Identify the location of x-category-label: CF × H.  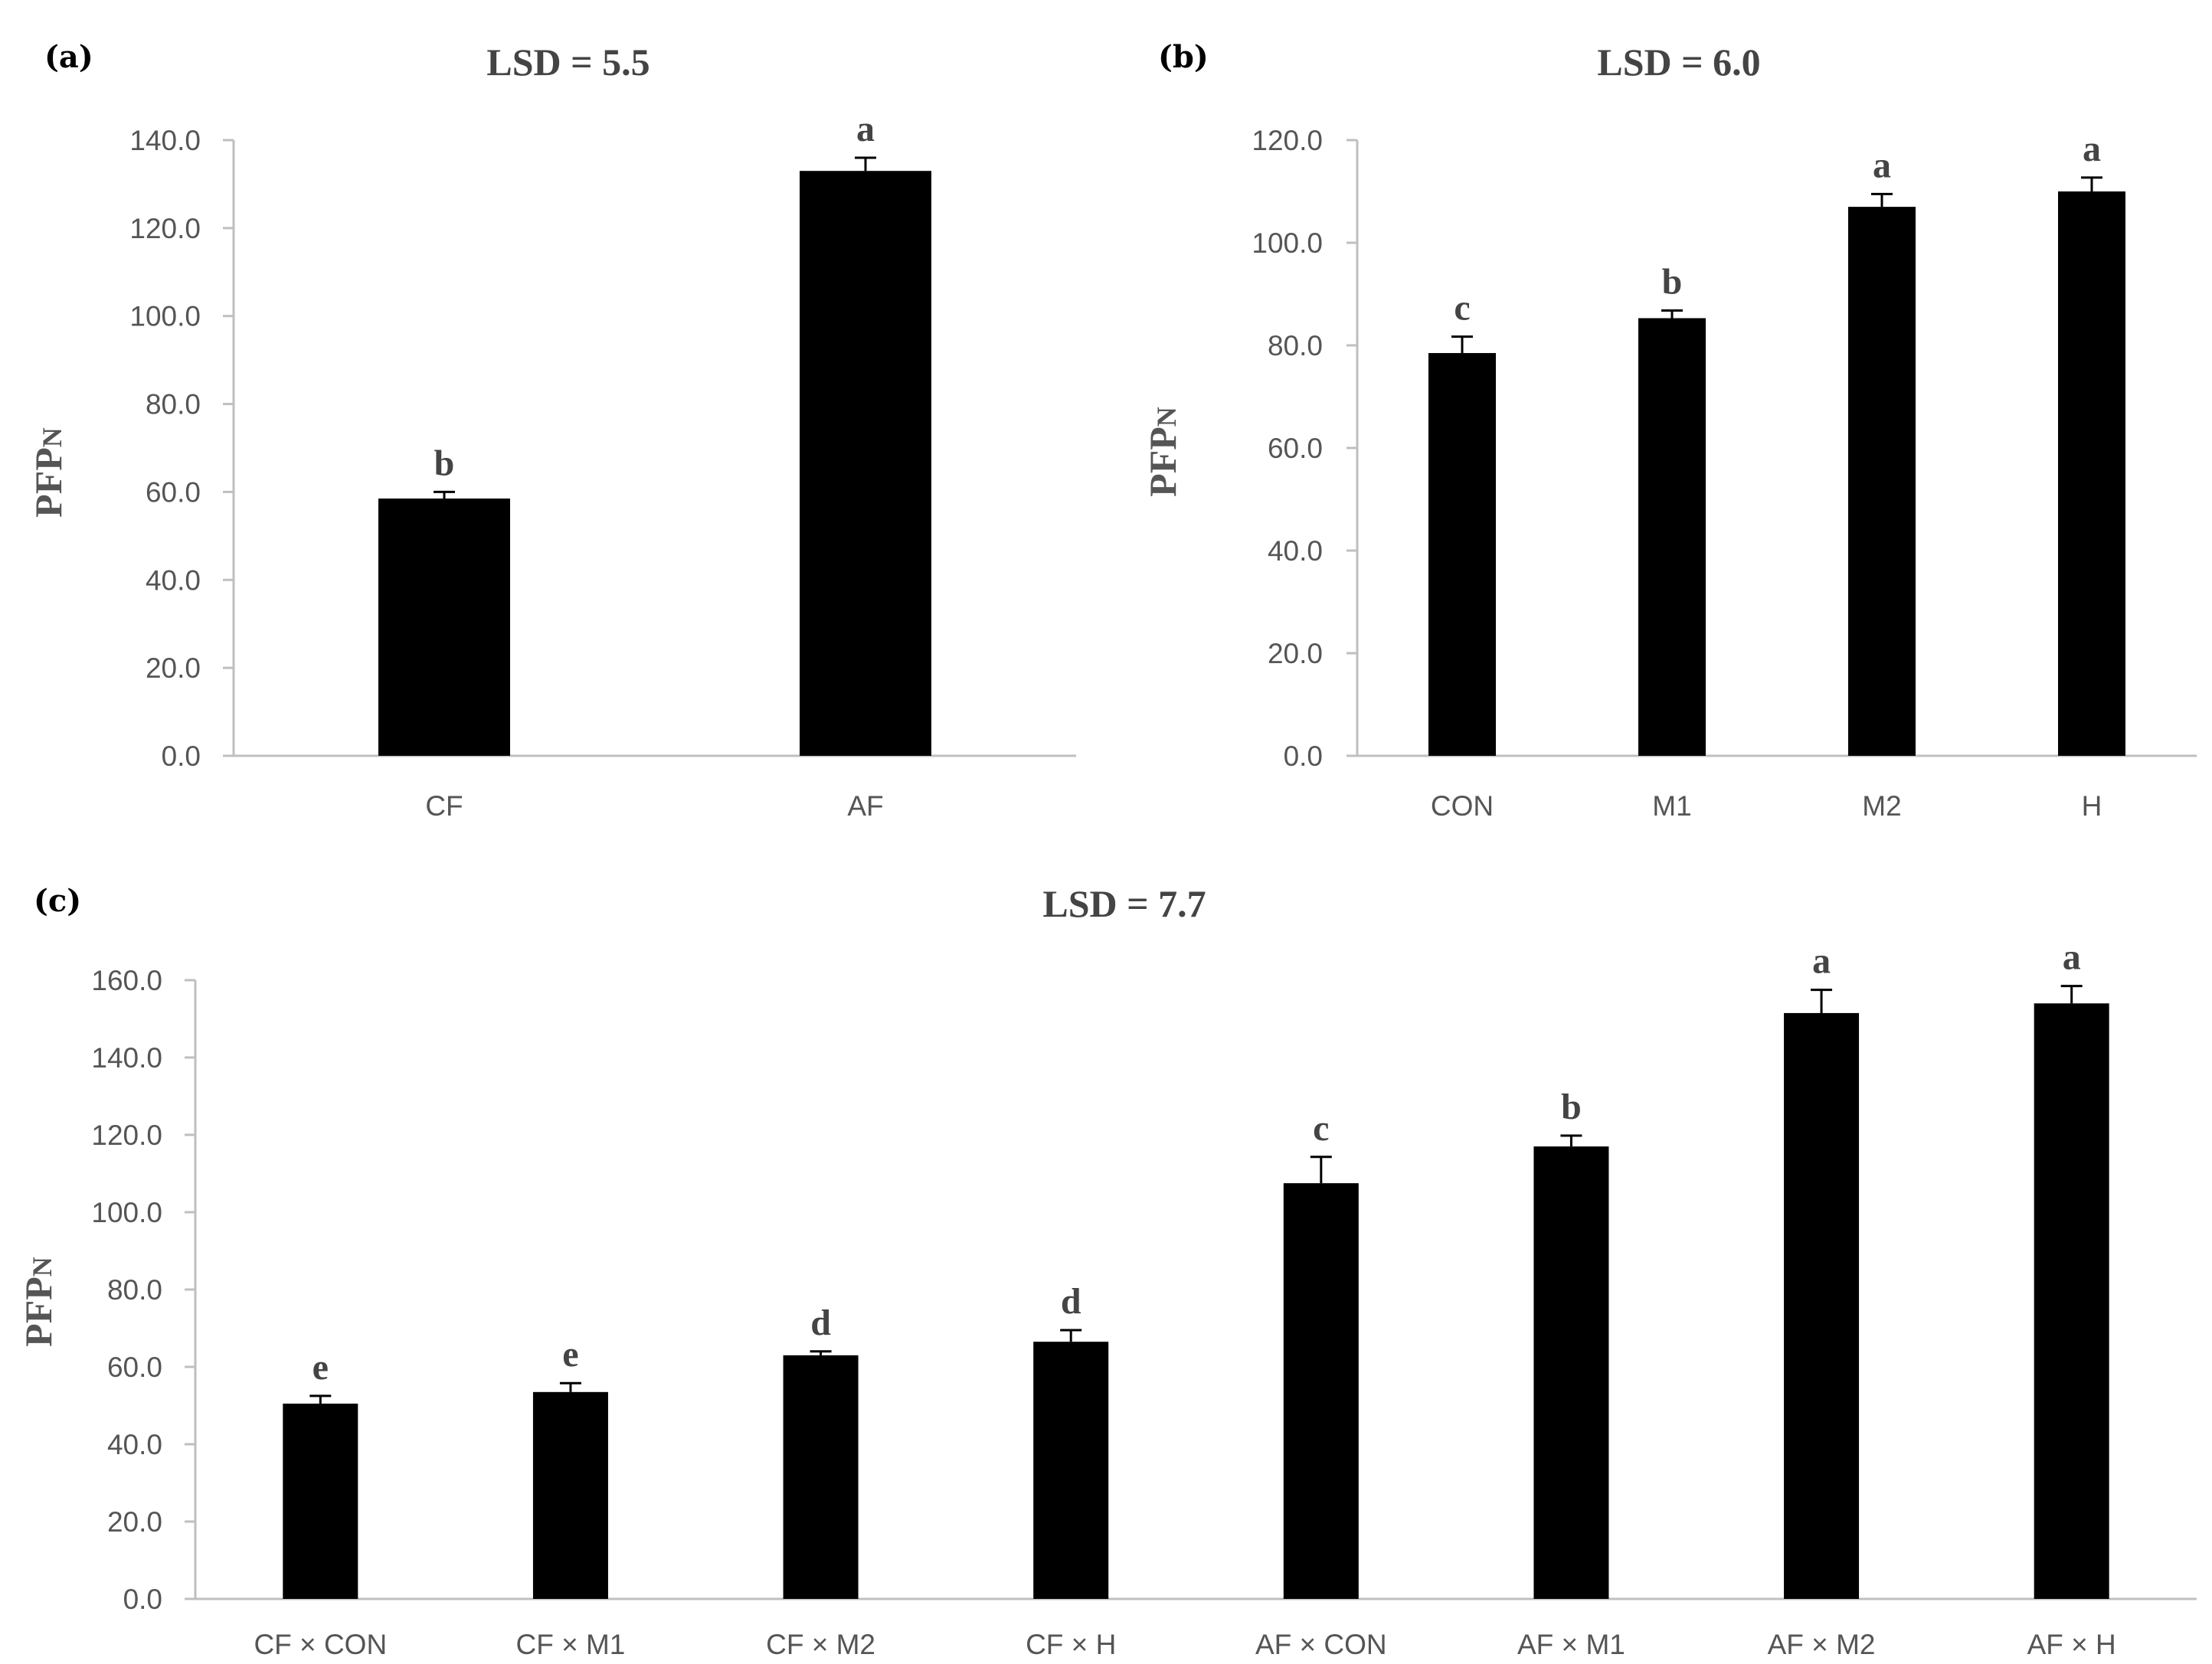
(1071, 1644).